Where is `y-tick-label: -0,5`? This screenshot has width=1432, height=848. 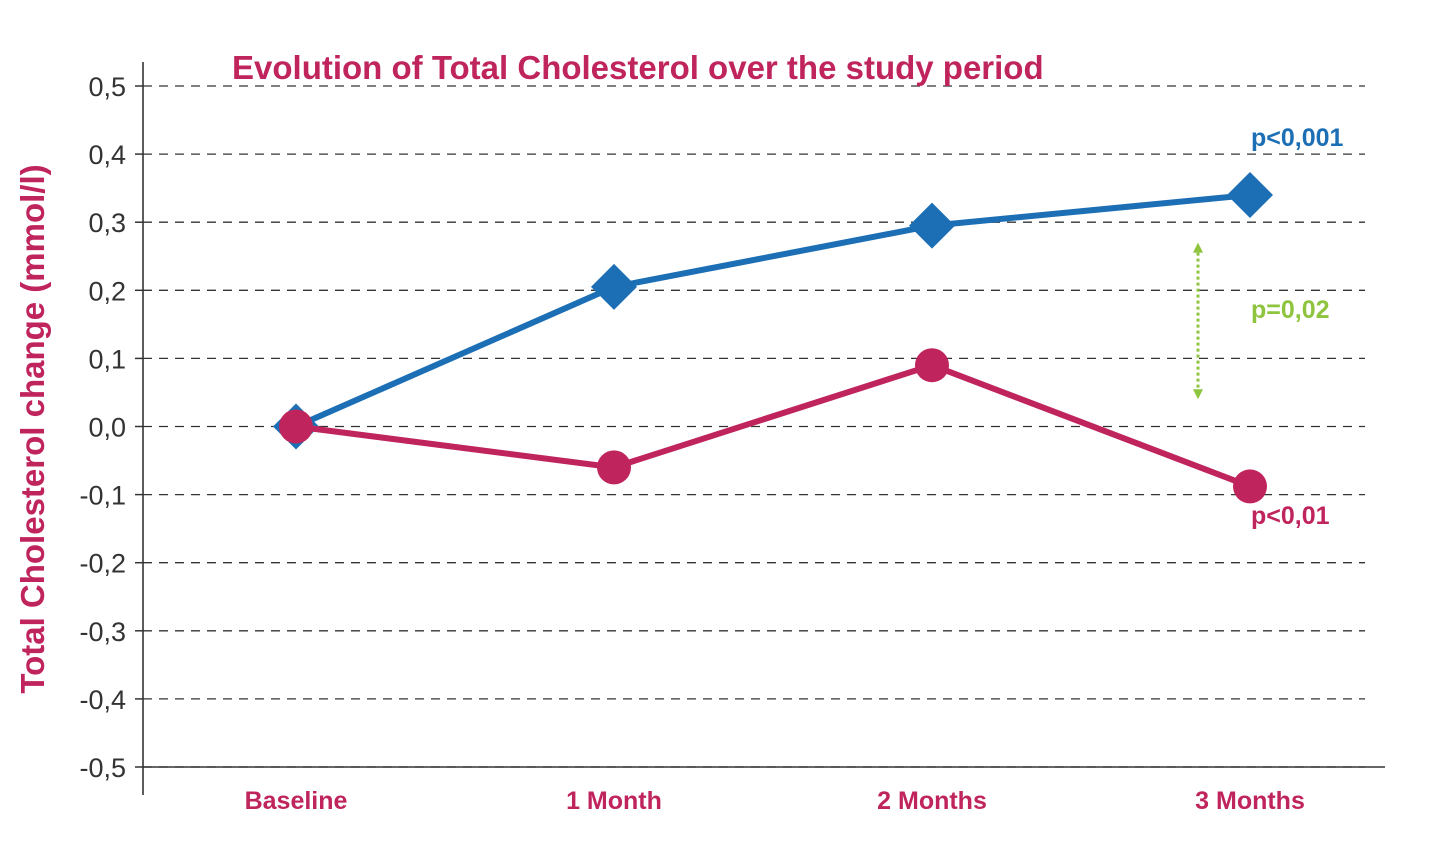
y-tick-label: -0,5 is located at coordinates (102, 768).